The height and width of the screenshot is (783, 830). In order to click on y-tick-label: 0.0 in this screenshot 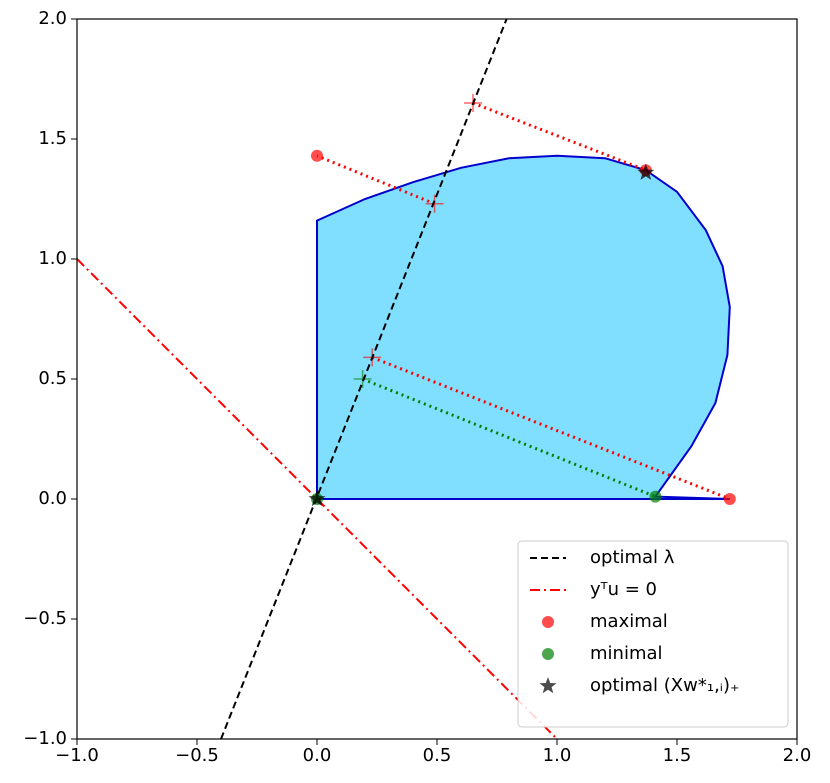, I will do `click(52, 498)`.